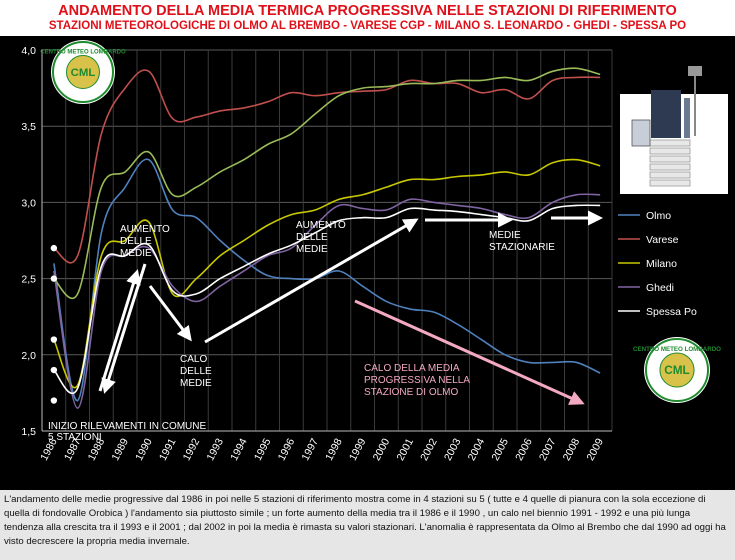 This screenshot has height=560, width=735. I want to click on x-tick-label: 1994, so click(239, 449).